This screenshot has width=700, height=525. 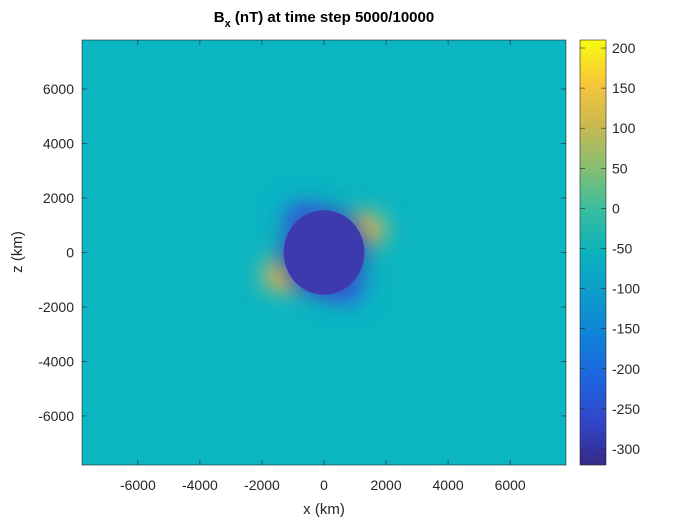 What do you see at coordinates (385, 485) in the screenshot?
I see `x-tick-label: 2000` at bounding box center [385, 485].